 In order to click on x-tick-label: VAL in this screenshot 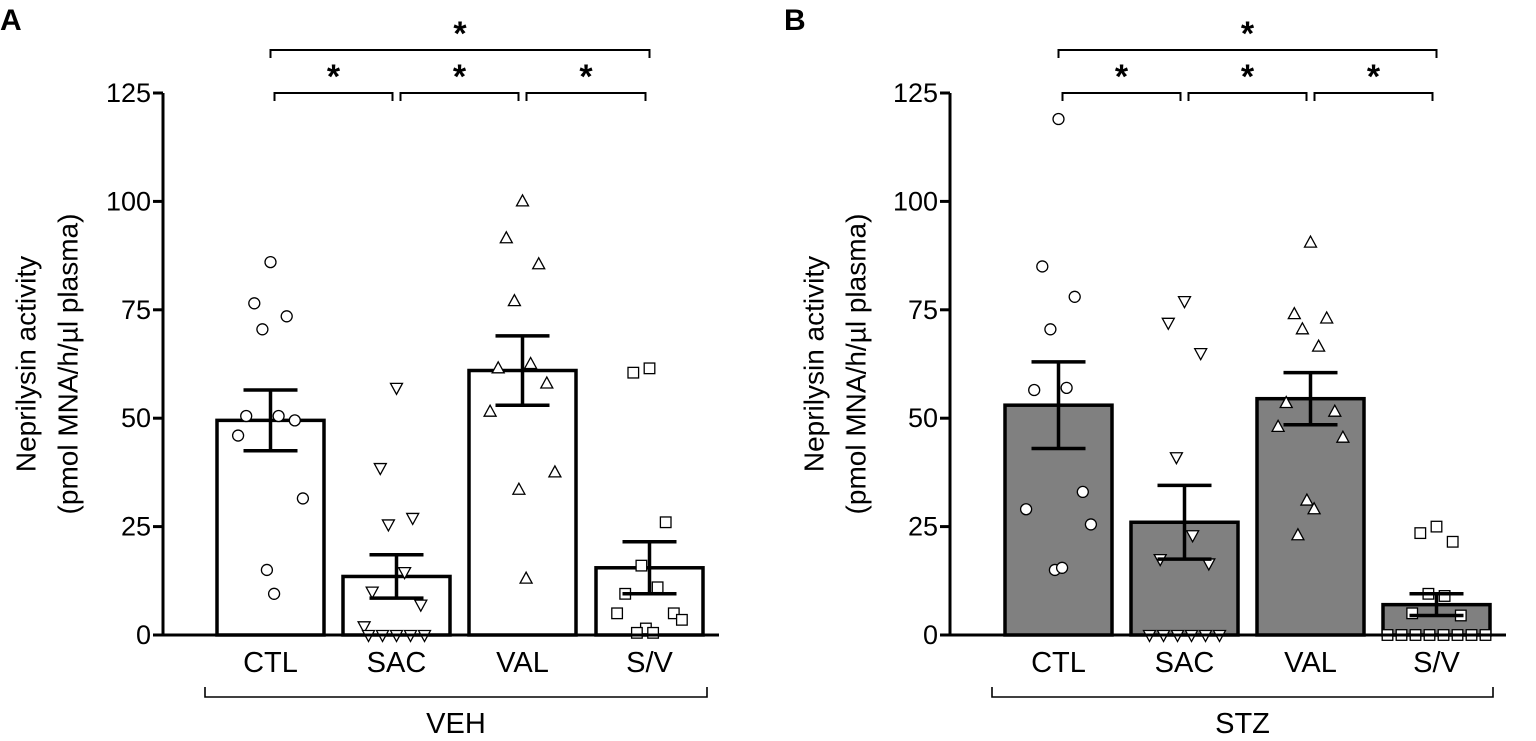, I will do `click(522, 663)`.